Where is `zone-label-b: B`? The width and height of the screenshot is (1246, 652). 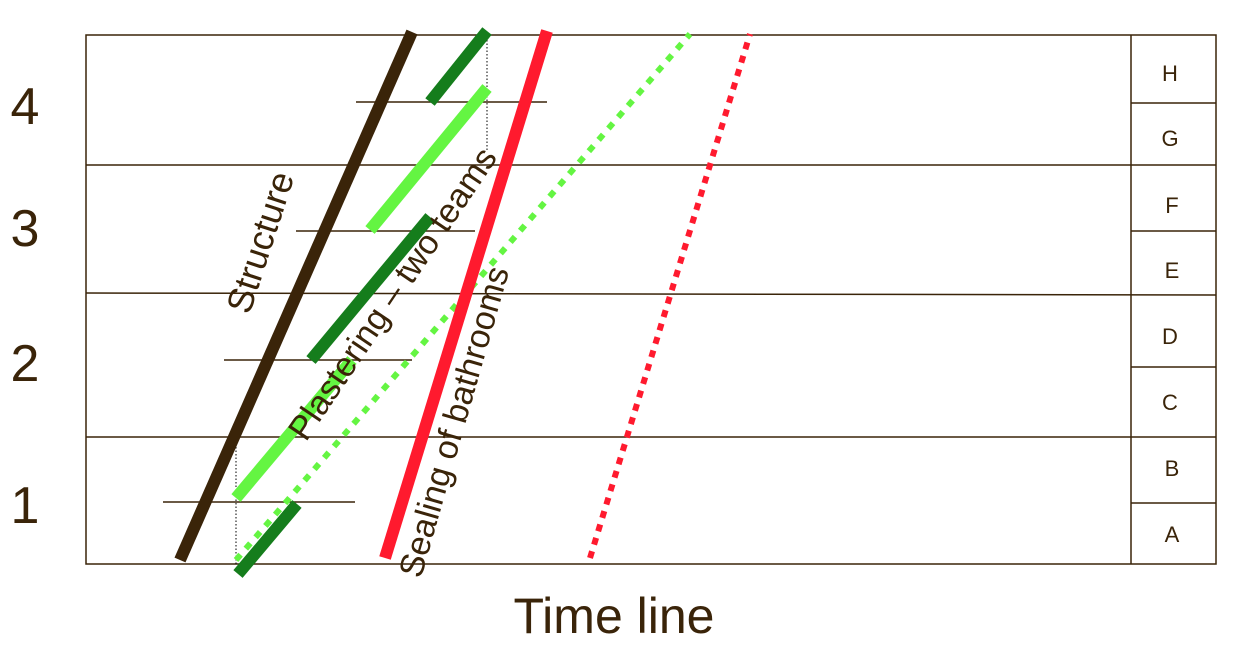 zone-label-b: B is located at coordinates (1172, 468).